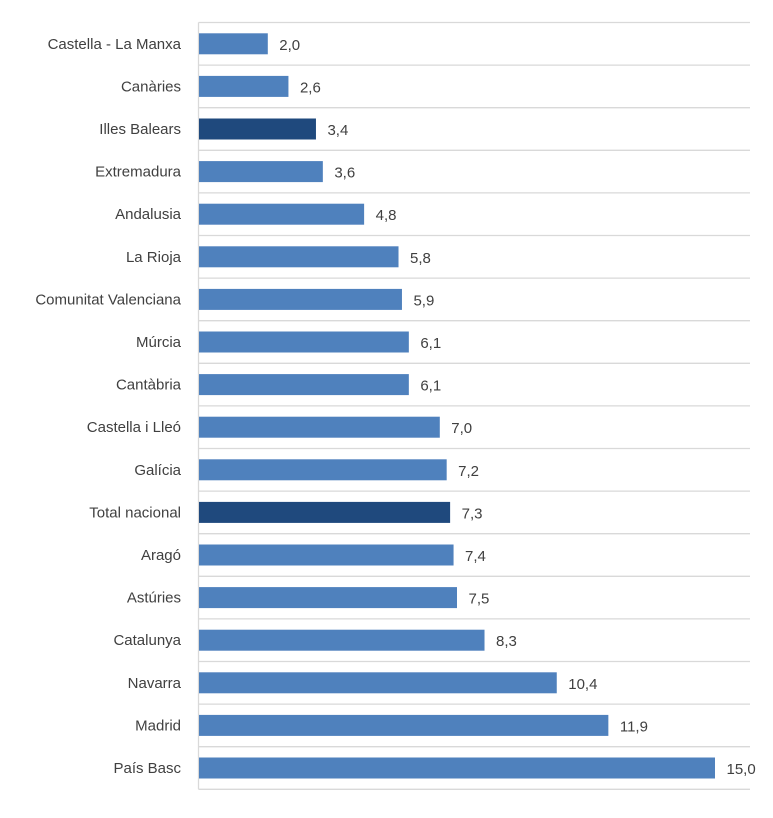 This screenshot has height=818, width=773. What do you see at coordinates (149, 385) in the screenshot?
I see `category-label: Cantàbria` at bounding box center [149, 385].